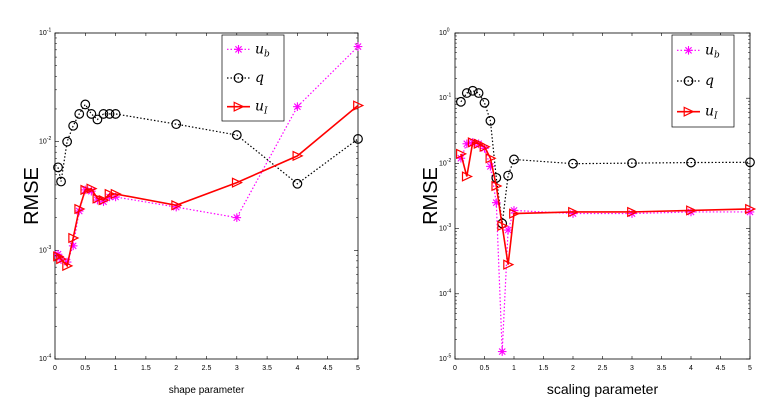  Describe the element at coordinates (603, 389) in the screenshot. I see `x-axis-label: scaling parameter` at that location.